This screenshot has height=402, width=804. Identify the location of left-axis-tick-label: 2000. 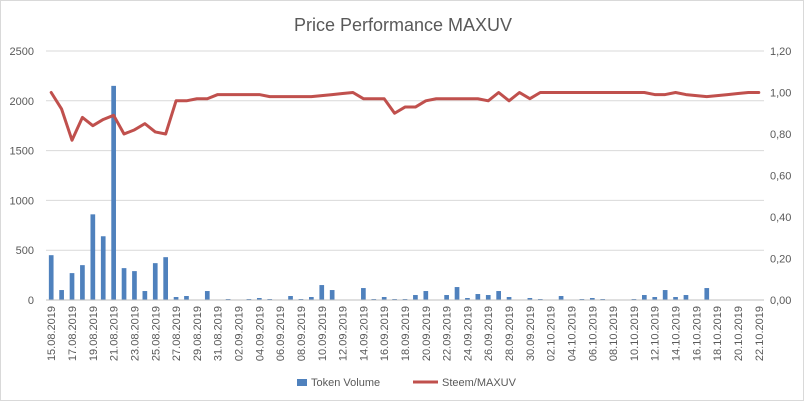
(22, 102).